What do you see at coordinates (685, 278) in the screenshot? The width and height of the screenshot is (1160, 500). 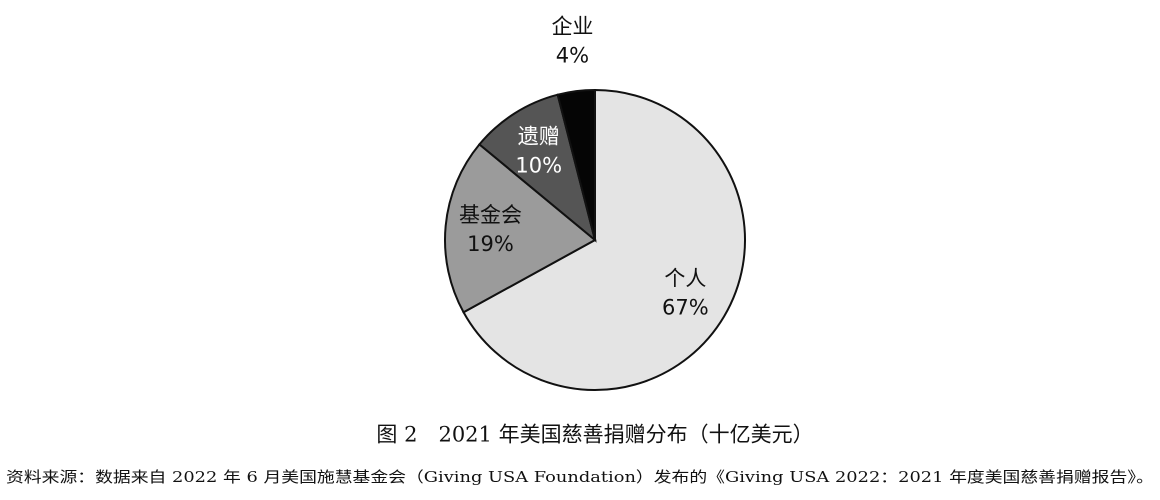 I see `slice-label: 个人` at bounding box center [685, 278].